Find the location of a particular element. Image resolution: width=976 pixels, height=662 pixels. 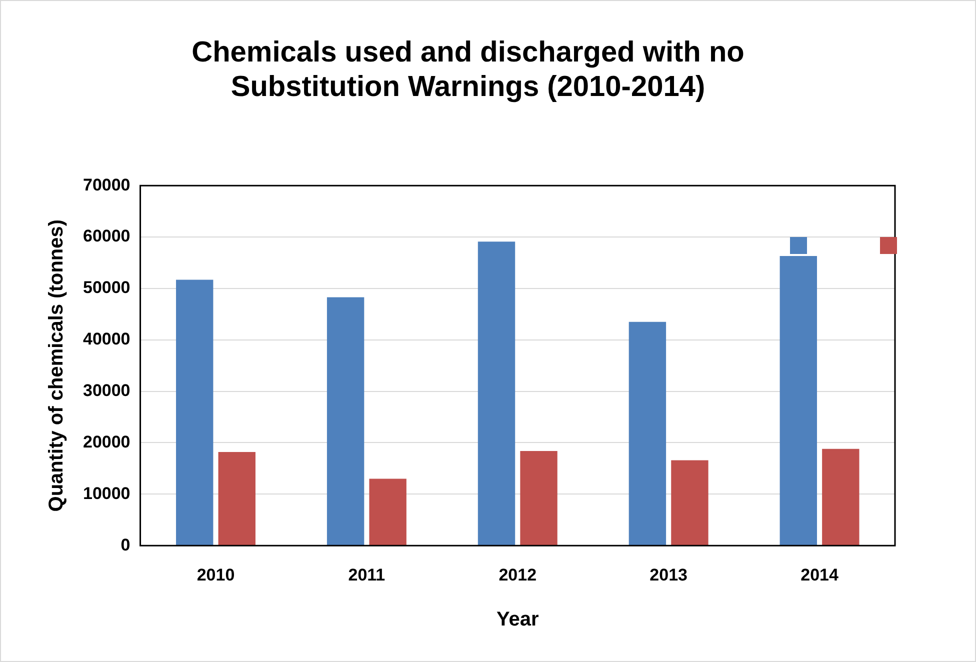

chart-title: Chemicals used and discharged with no Substitution Warnings (2010-2014) is located at coordinates (468, 70).